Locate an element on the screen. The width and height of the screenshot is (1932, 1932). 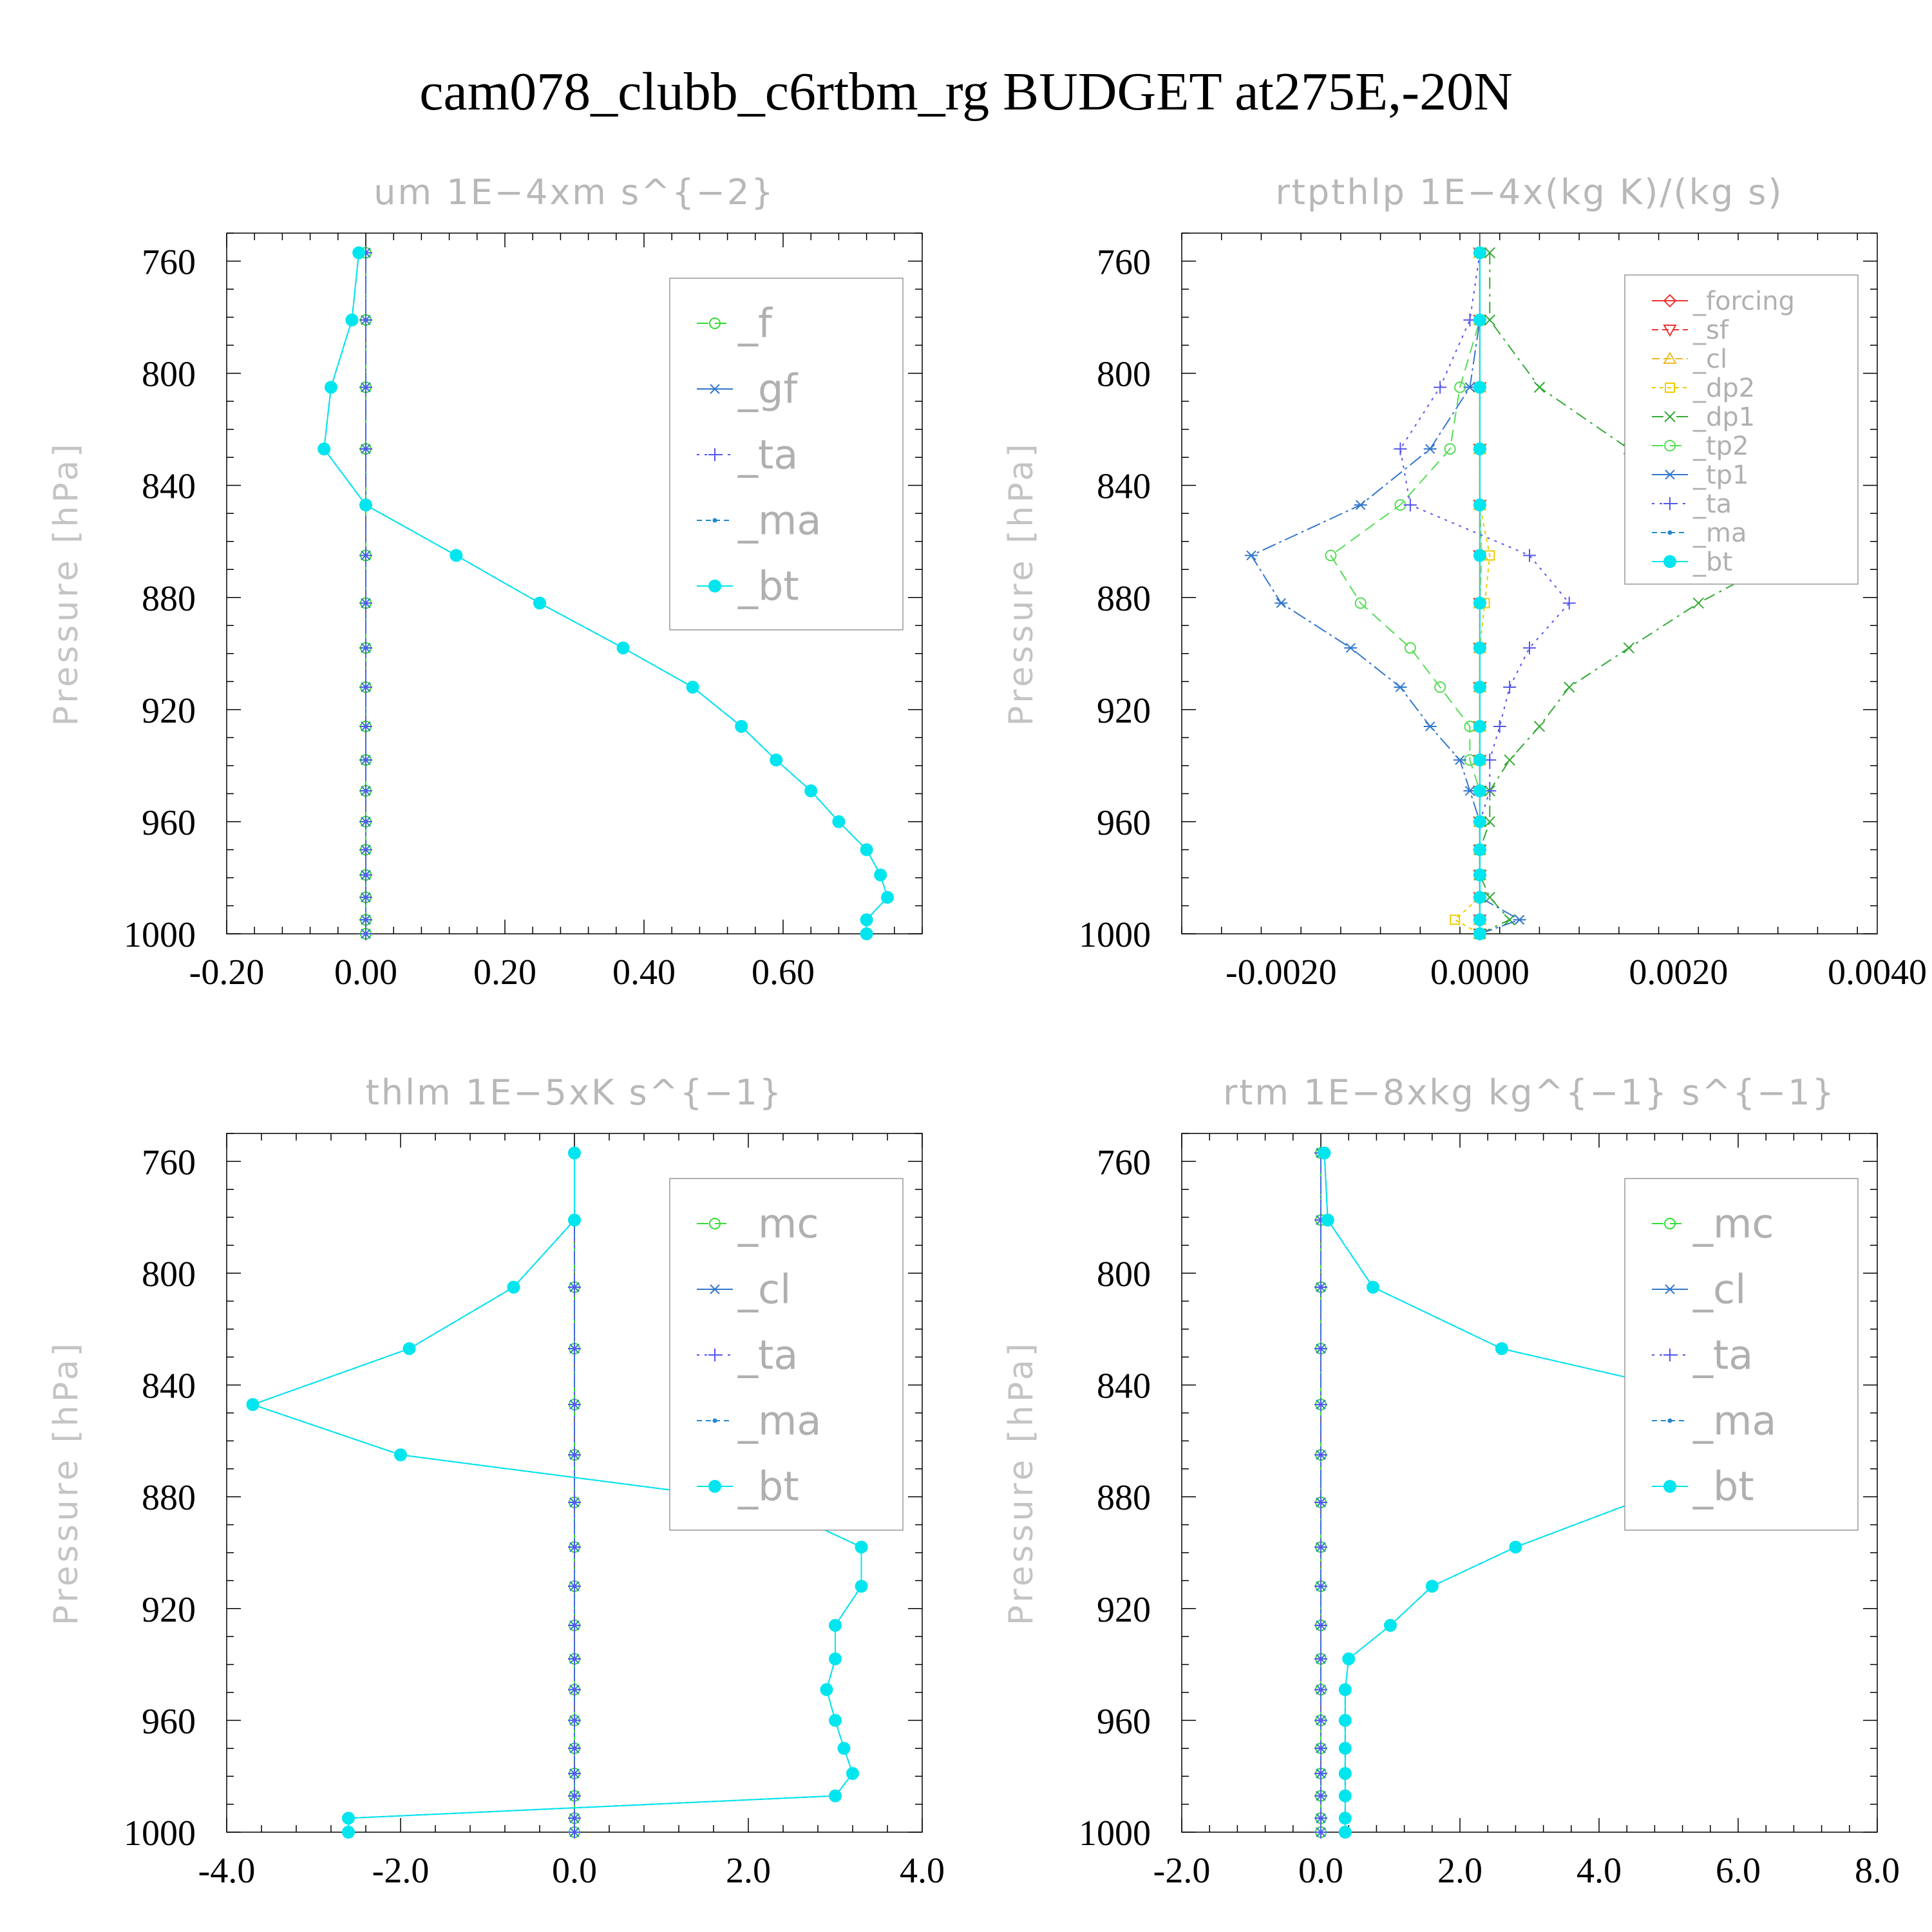
rtm-x-tick-label: 4.0 is located at coordinates (1599, 1871).